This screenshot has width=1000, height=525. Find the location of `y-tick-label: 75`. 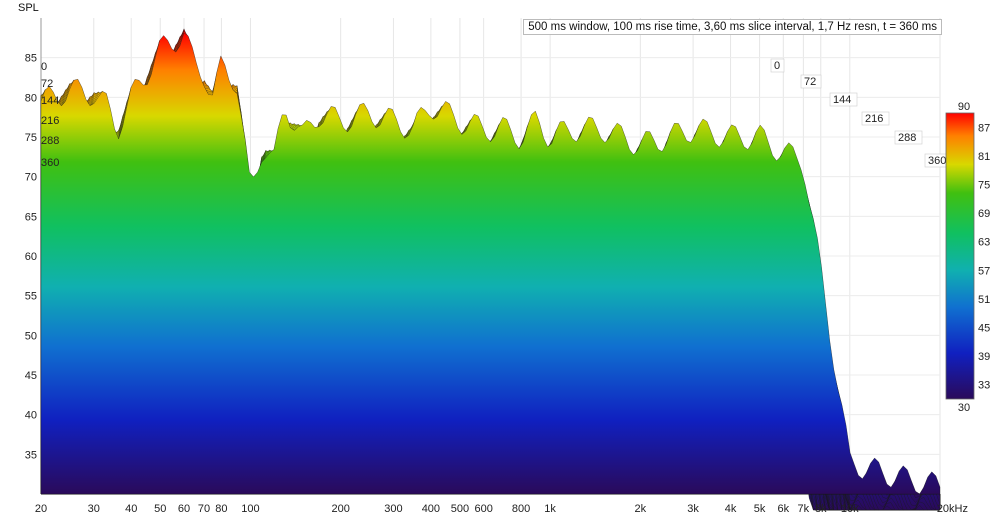

y-tick-label: 75 is located at coordinates (31, 138).